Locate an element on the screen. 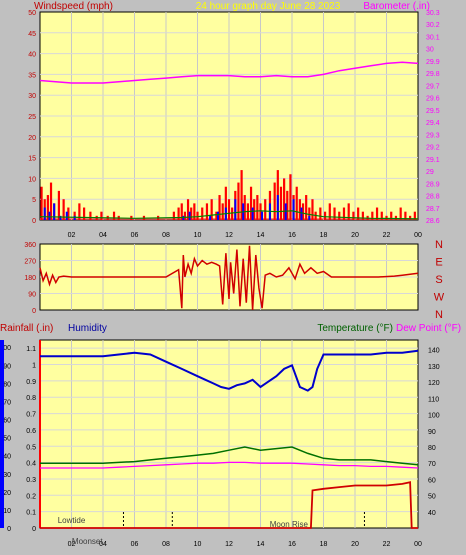 This screenshot has width=466, height=555. wind-y-tick: 10 is located at coordinates (32, 179).